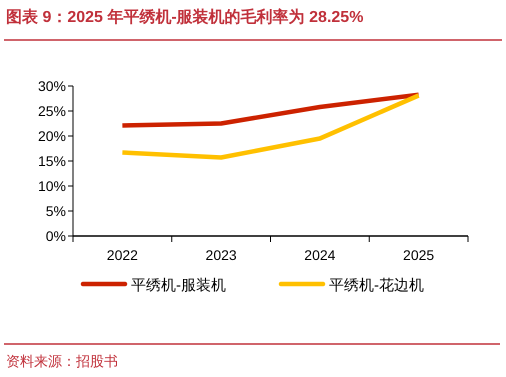  What do you see at coordinates (418, 255) in the screenshot?
I see `x-tick-label: 2025` at bounding box center [418, 255].